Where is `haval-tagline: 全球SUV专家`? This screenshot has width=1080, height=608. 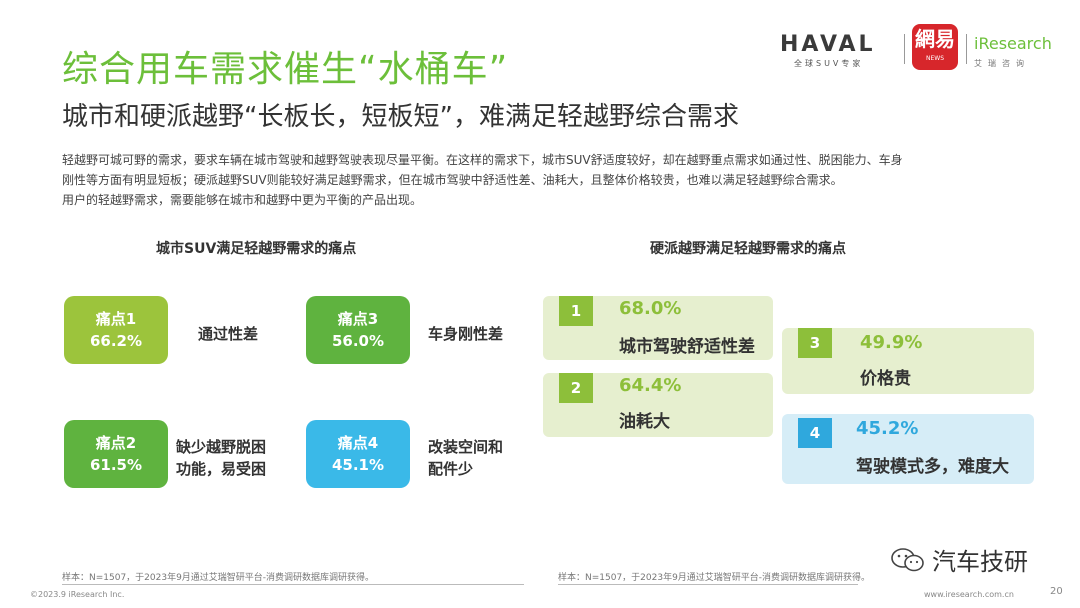
haval-tagline: 全球SUV专家 is located at coordinates (829, 63).